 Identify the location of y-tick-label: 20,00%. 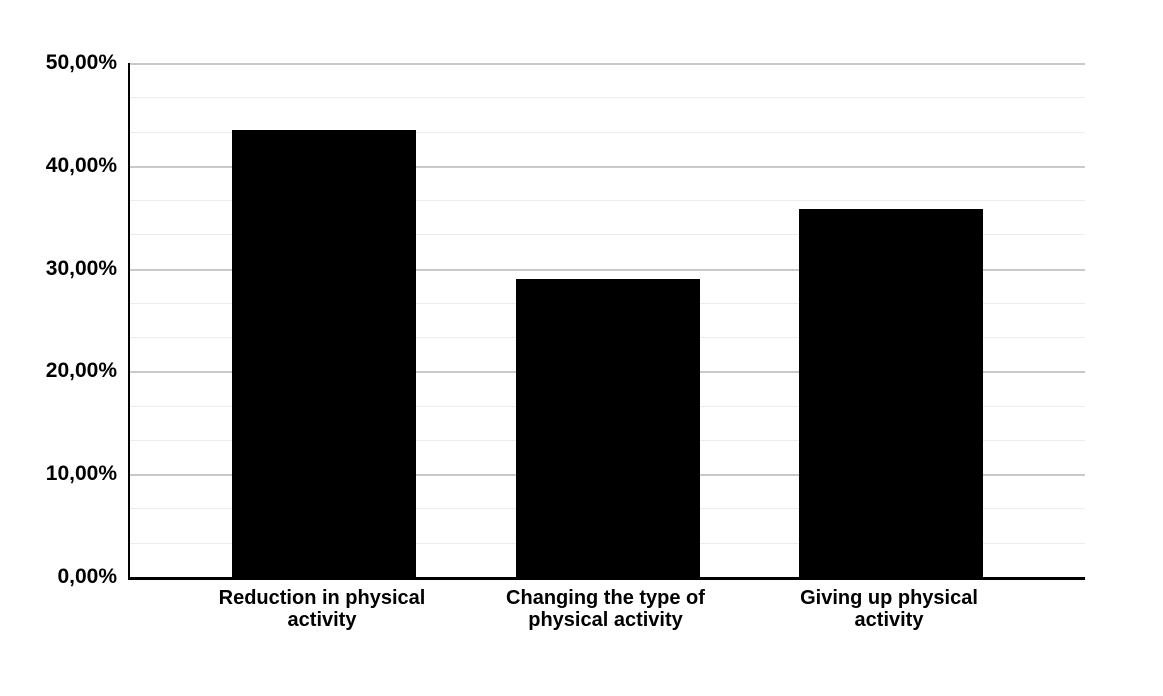
(81, 371).